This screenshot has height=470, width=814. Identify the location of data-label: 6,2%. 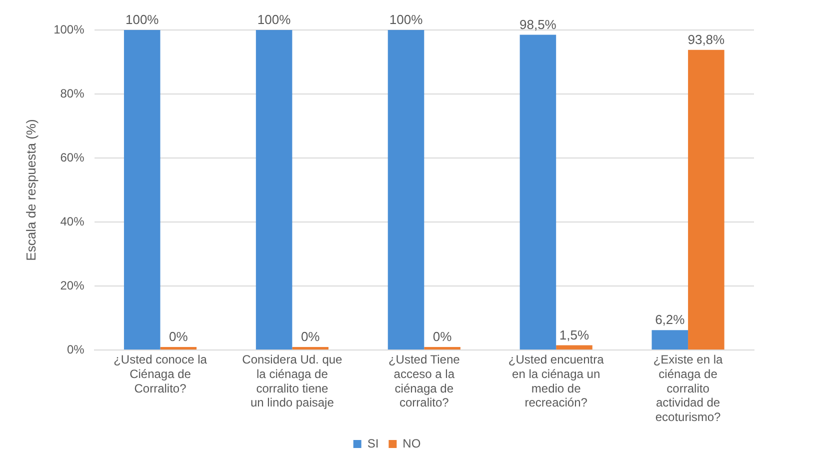
(670, 320).